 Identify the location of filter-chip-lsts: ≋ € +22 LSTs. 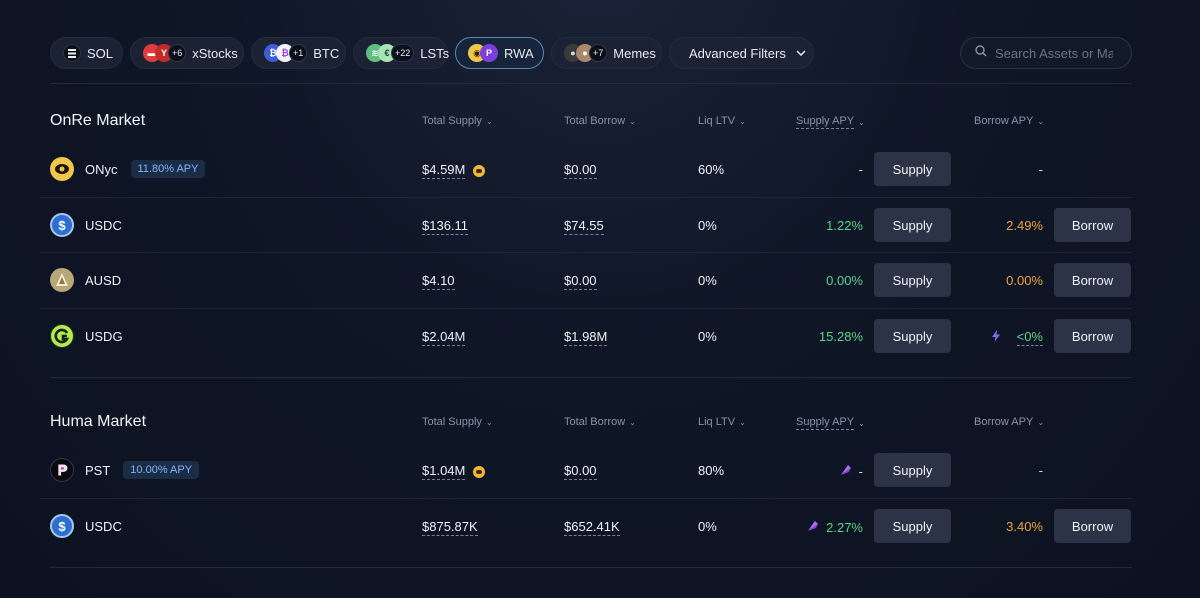
(401, 53).